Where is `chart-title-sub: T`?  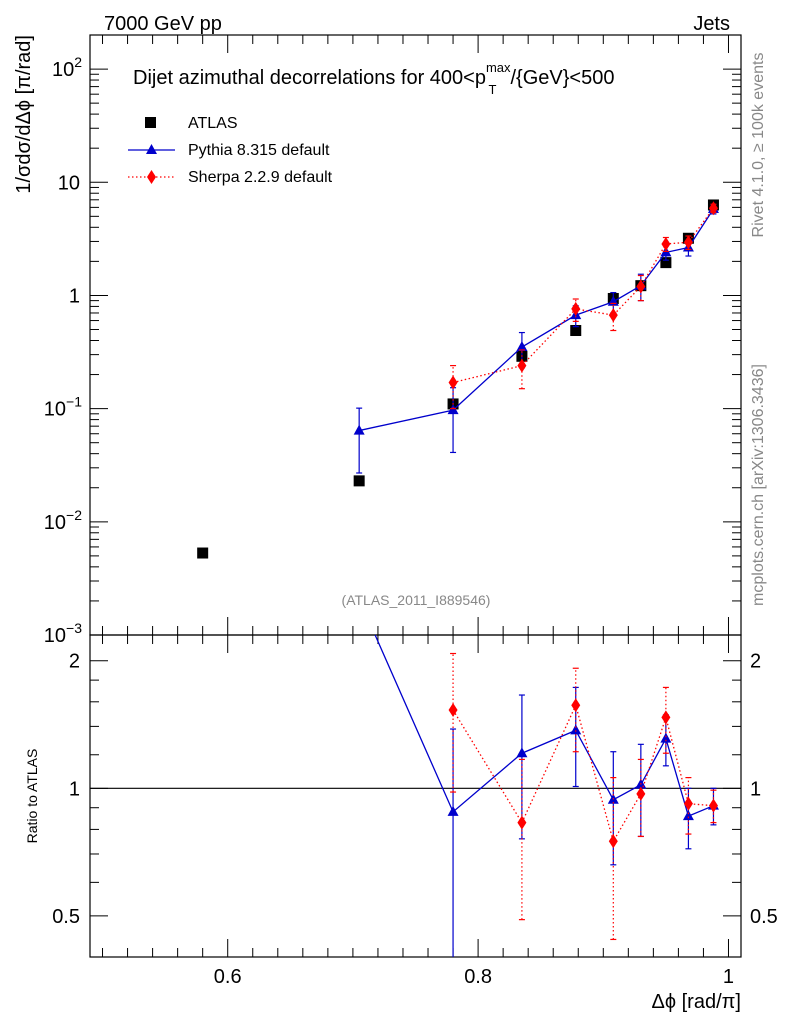 chart-title-sub: T is located at coordinates (493, 89).